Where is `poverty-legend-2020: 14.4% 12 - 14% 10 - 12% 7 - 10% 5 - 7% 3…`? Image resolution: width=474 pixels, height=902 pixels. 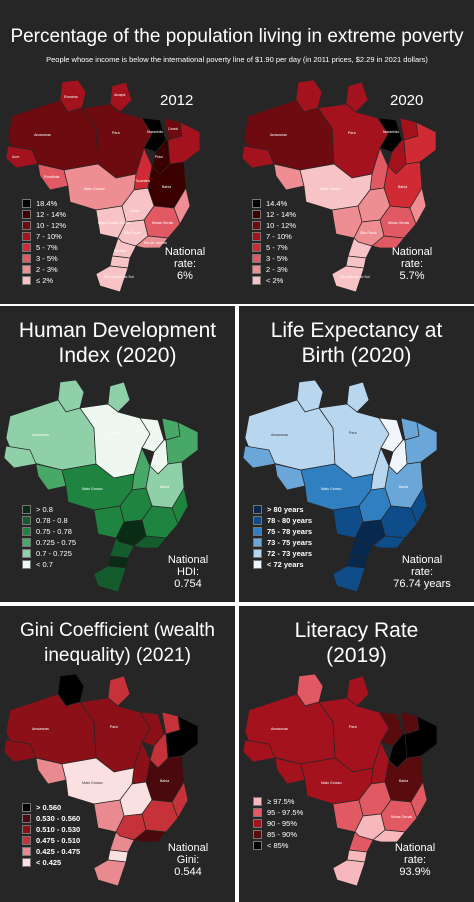
poverty-legend-2020: 14.4% 12 - 14% 10 - 12% 7 - 10% 5 - 7% 3… is located at coordinates (274, 242).